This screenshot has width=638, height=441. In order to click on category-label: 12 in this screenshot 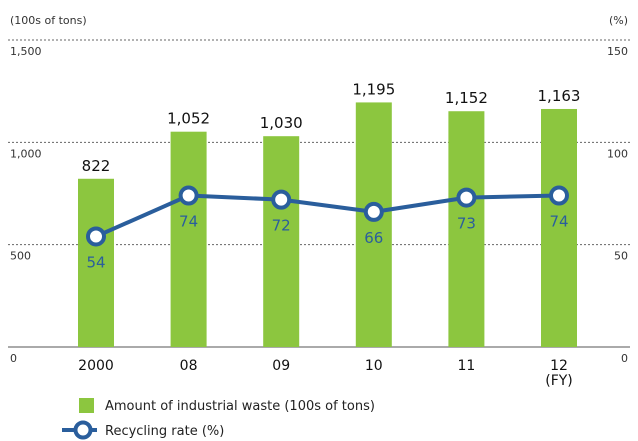, I will do `click(559, 366)`.